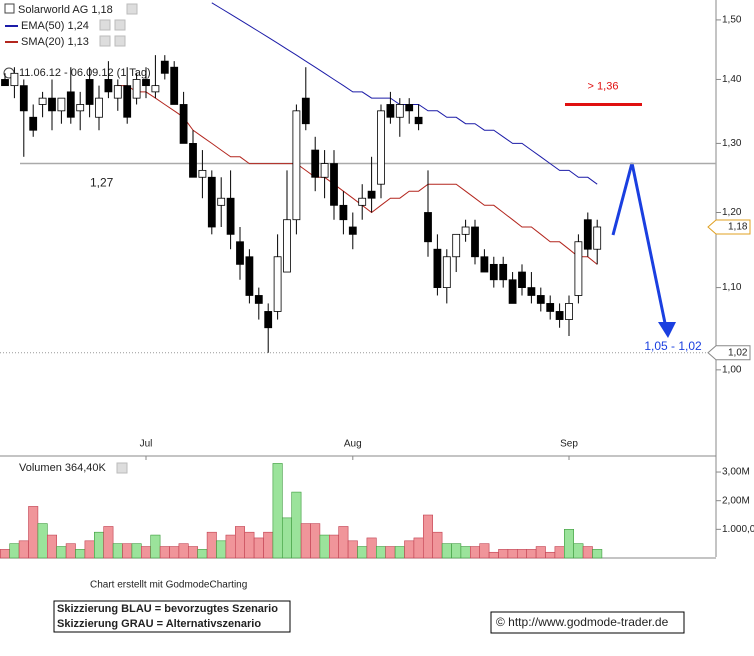  Describe the element at coordinates (63, 468) in the screenshot. I see `volume-title: Volumen 364,40K` at that location.